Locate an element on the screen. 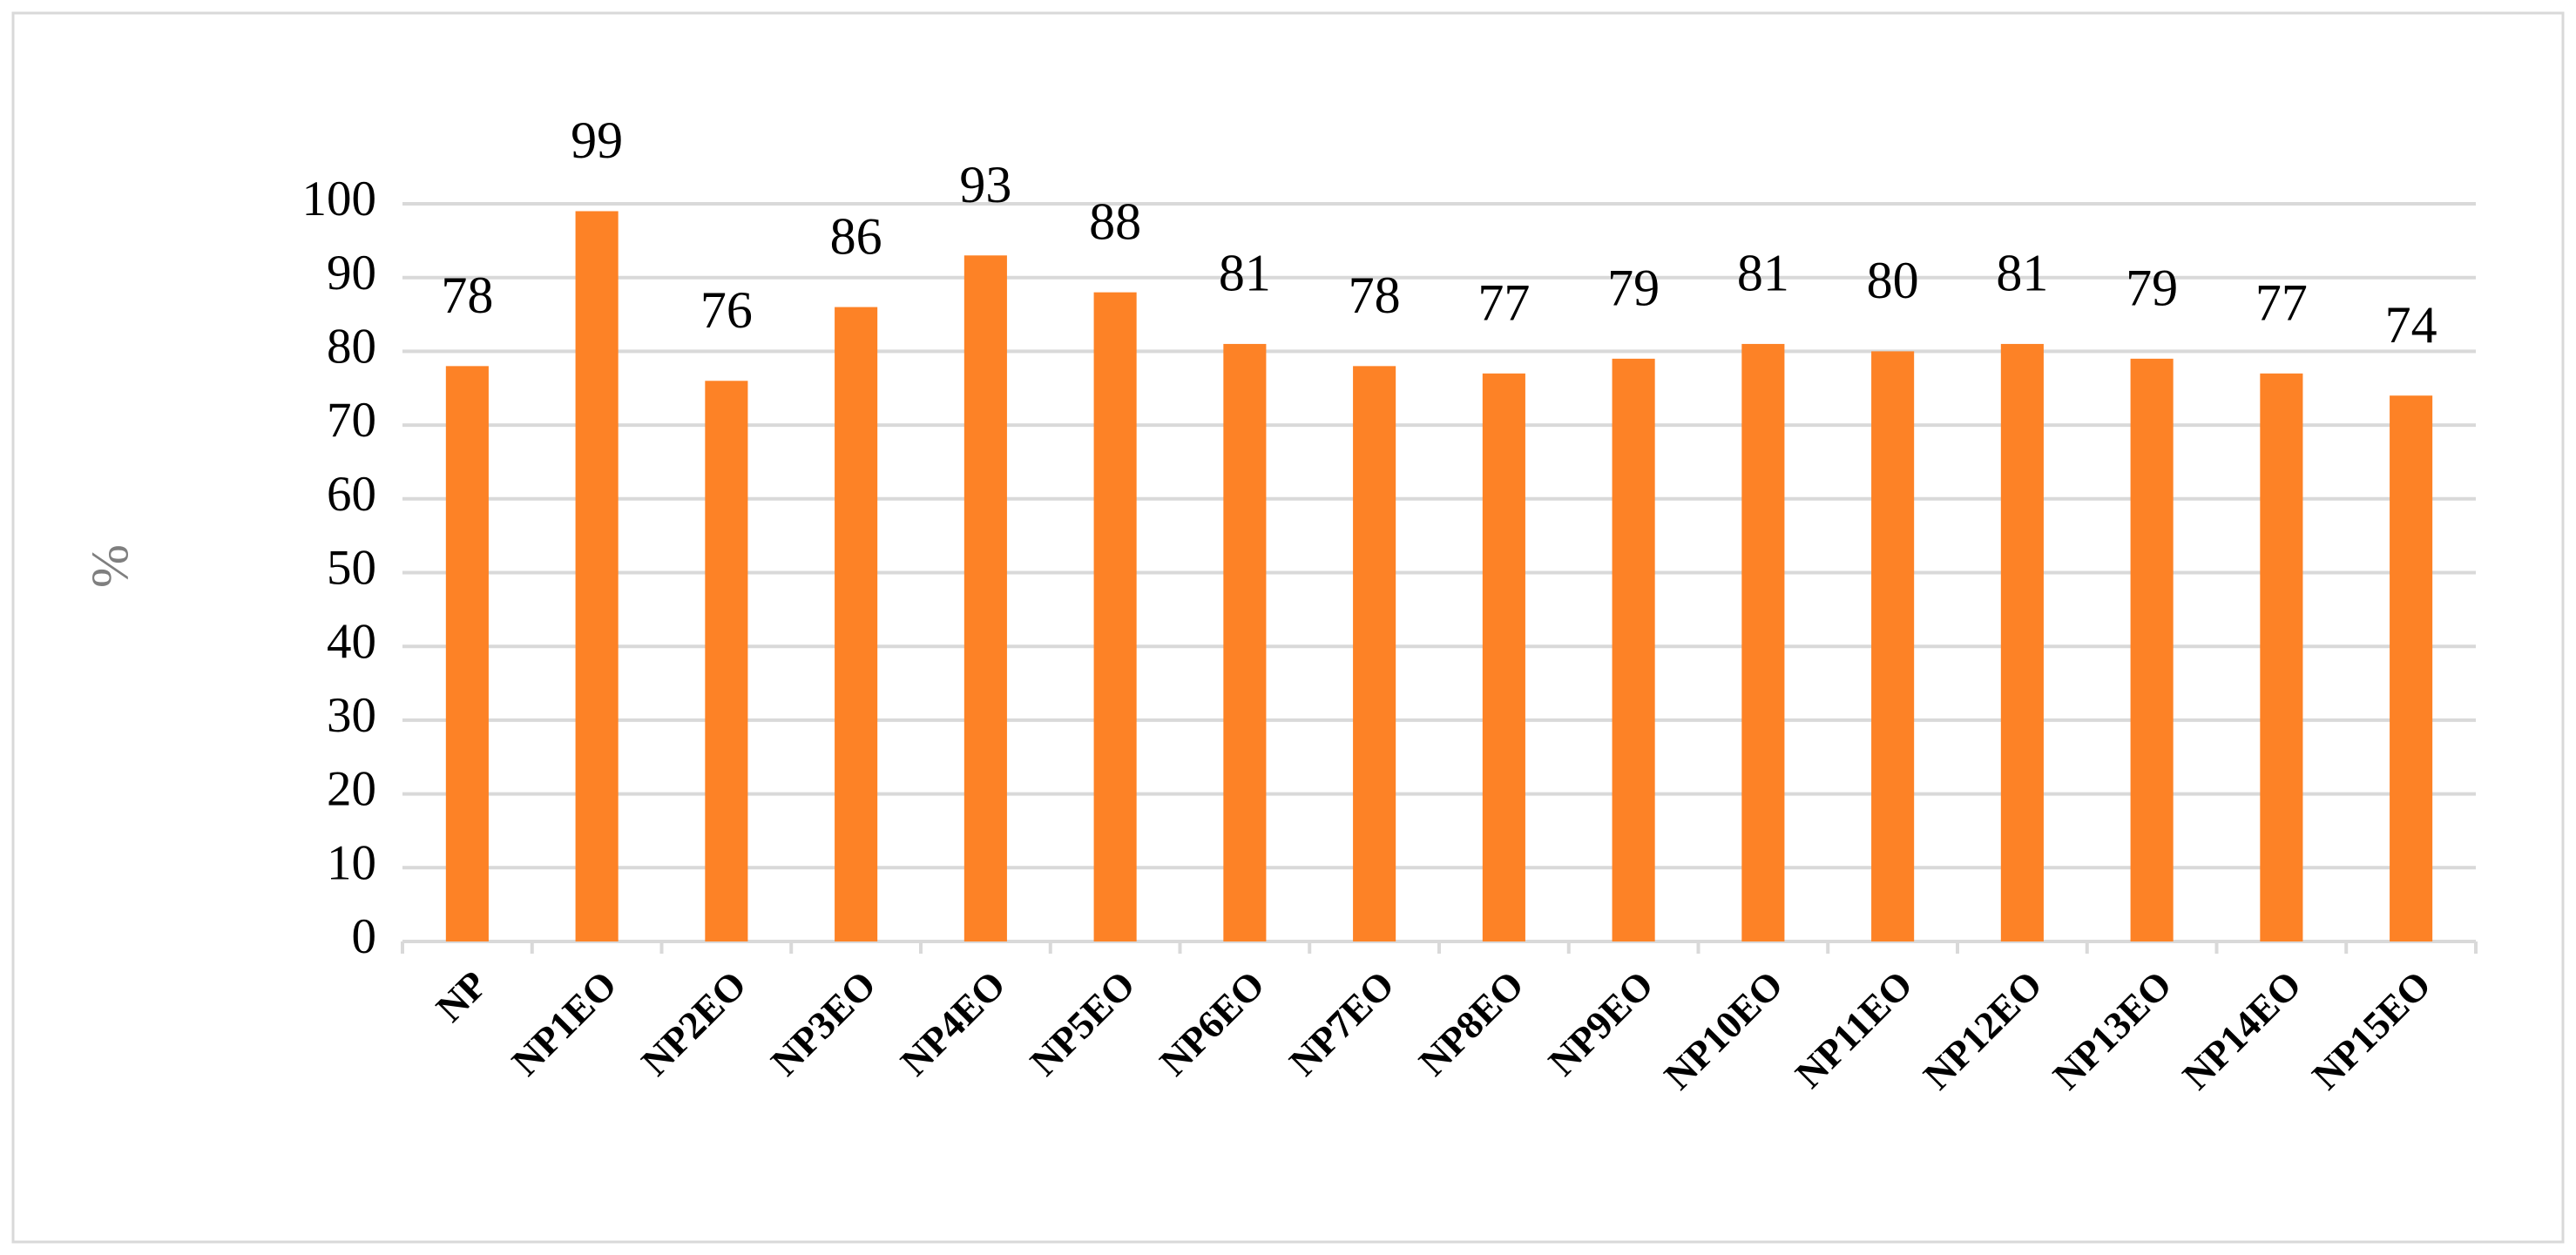 Image resolution: width=2576 pixels, height=1255 pixels. y-tick-label: 90 is located at coordinates (351, 273).